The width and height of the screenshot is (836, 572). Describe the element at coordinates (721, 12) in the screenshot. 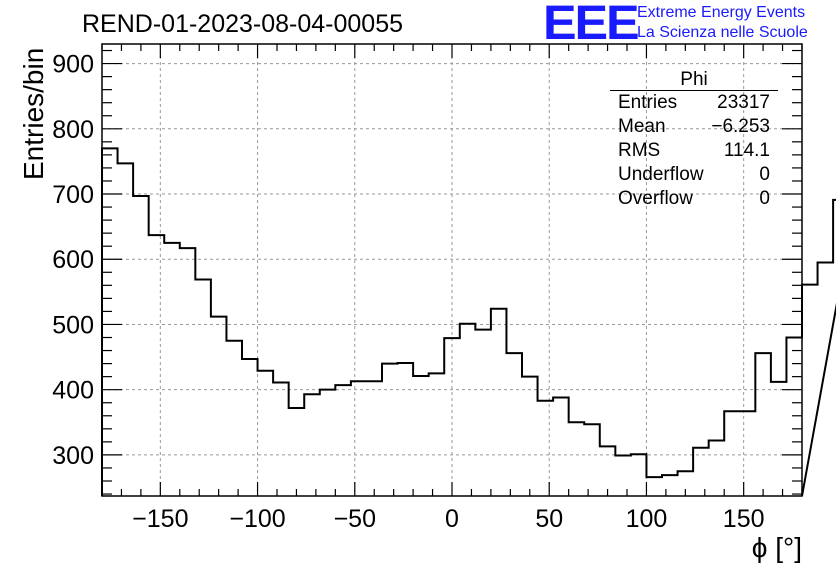

I see `logo-line-1: Extreme Energy Events` at that location.